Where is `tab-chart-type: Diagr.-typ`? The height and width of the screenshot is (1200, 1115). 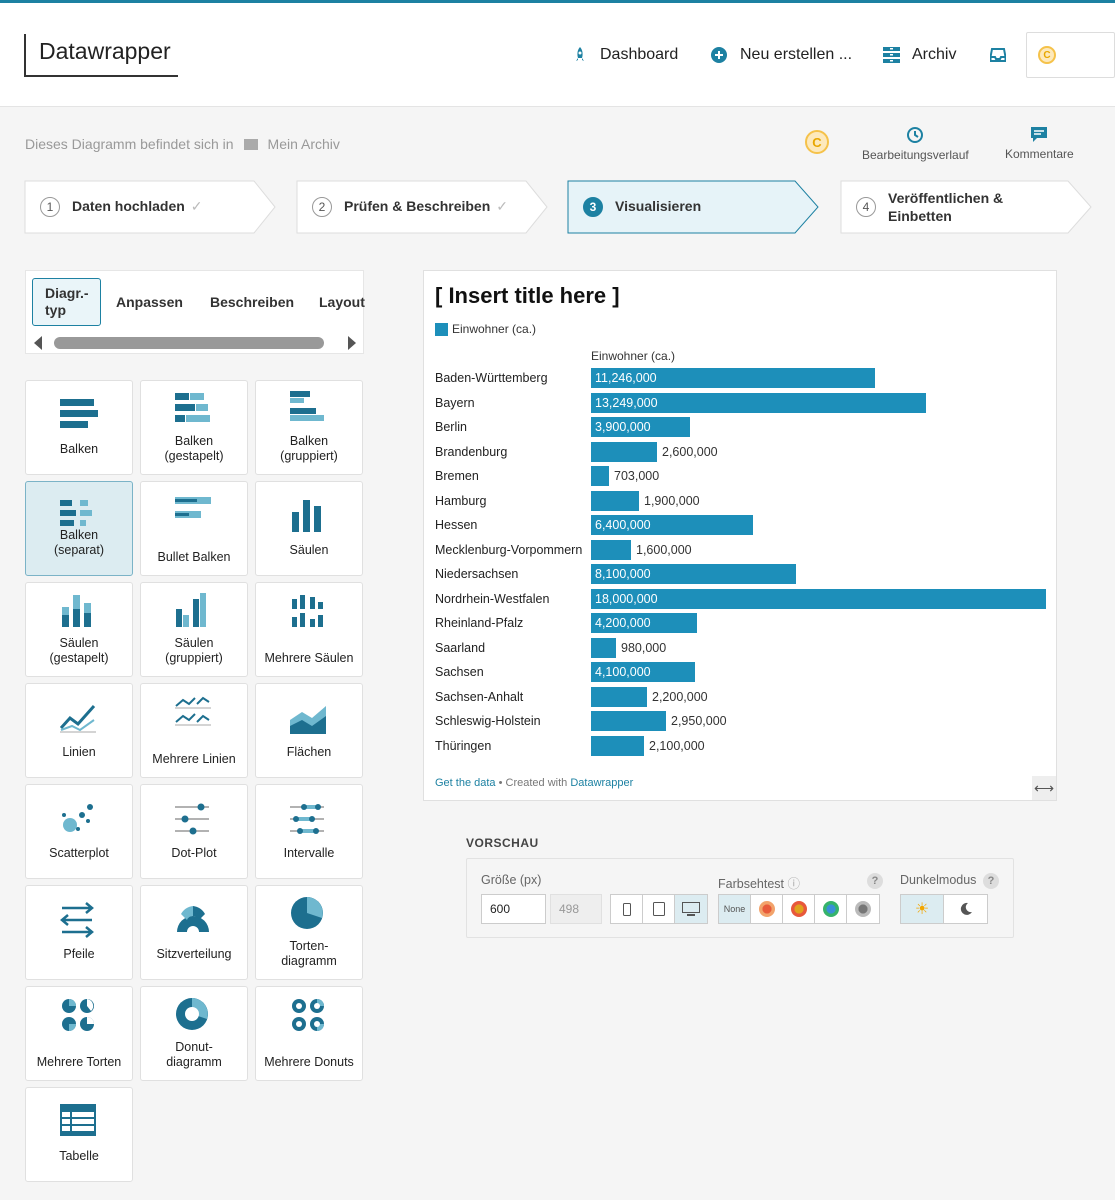 tab-chart-type: Diagr.-typ is located at coordinates (66, 302).